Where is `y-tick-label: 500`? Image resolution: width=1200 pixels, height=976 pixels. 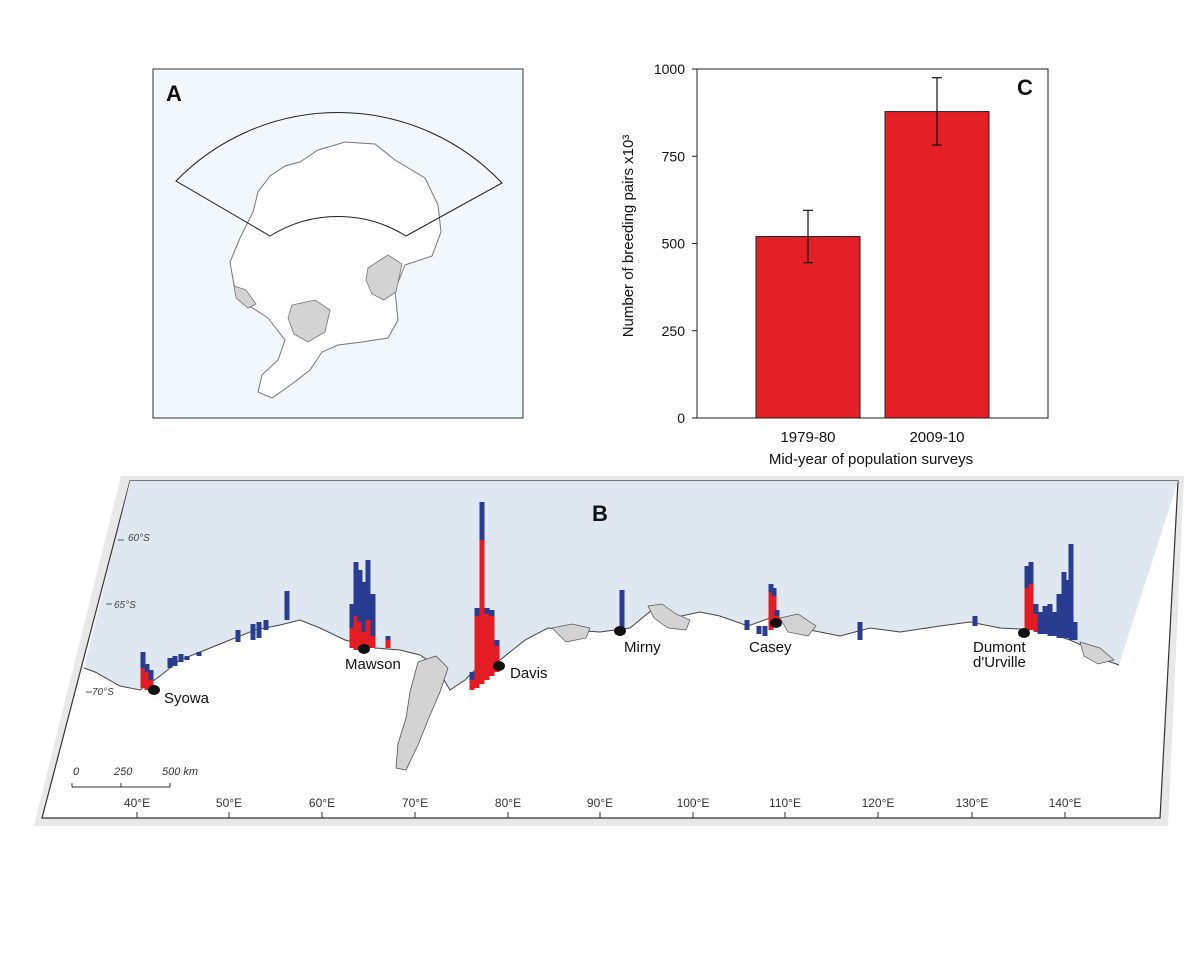
y-tick-label: 500 is located at coordinates (674, 244).